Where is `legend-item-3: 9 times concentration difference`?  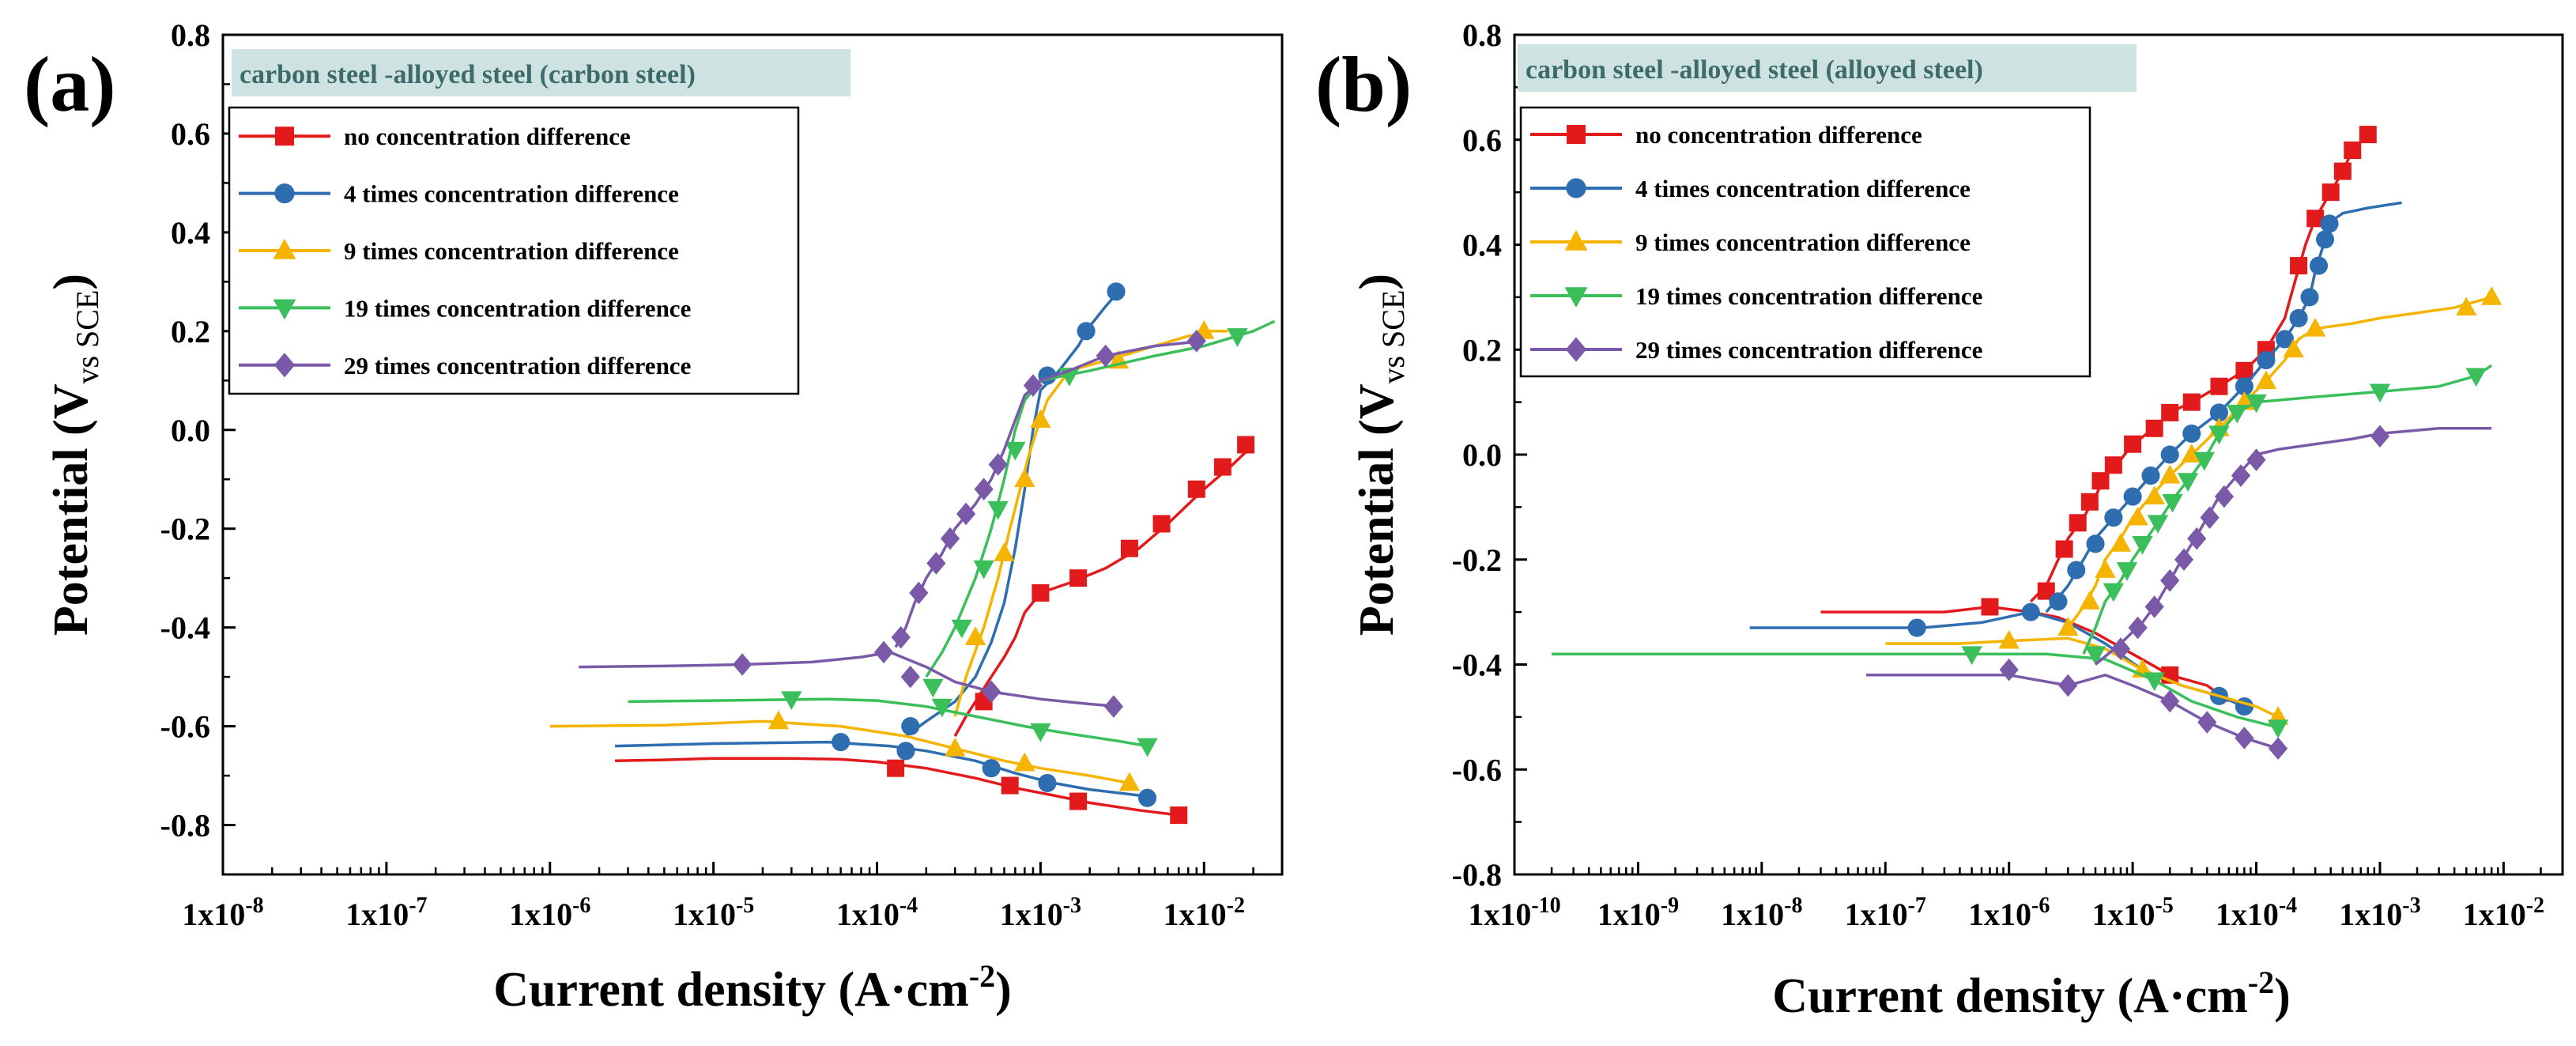
legend-item-3: 9 times concentration difference is located at coordinates (1750, 242).